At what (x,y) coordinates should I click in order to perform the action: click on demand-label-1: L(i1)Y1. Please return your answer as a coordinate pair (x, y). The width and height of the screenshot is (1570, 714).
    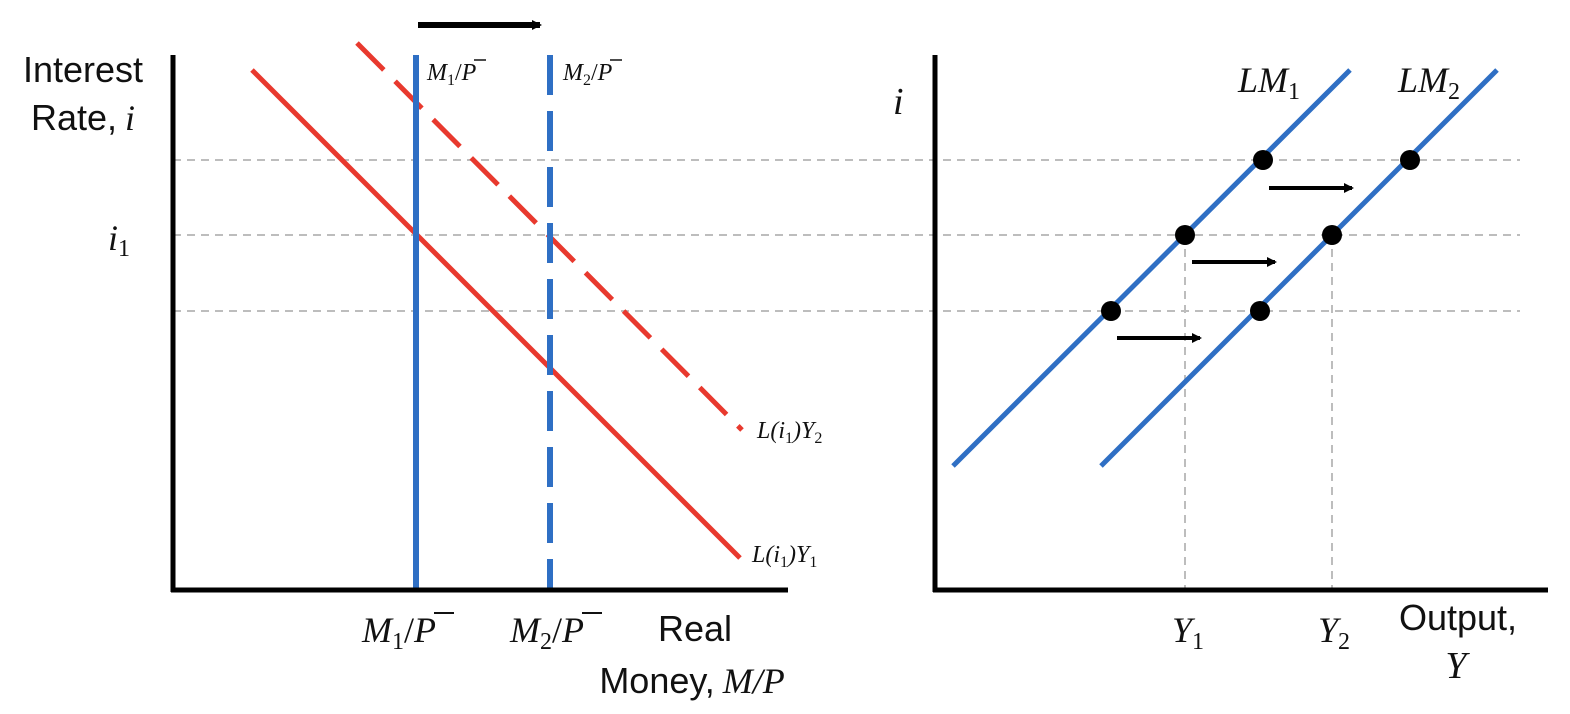
    Looking at the image, I should click on (784, 556).